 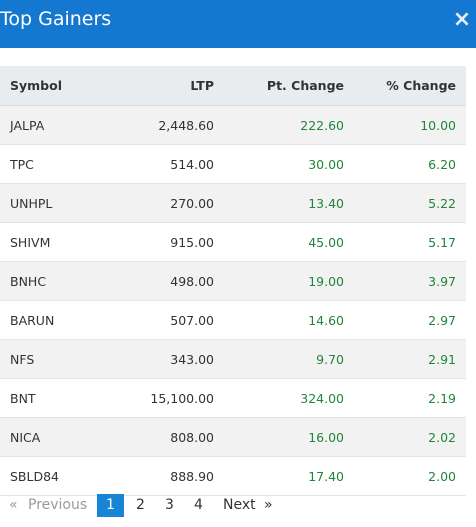 I want to click on symbol-cell: UNHPL, so click(x=60, y=203).